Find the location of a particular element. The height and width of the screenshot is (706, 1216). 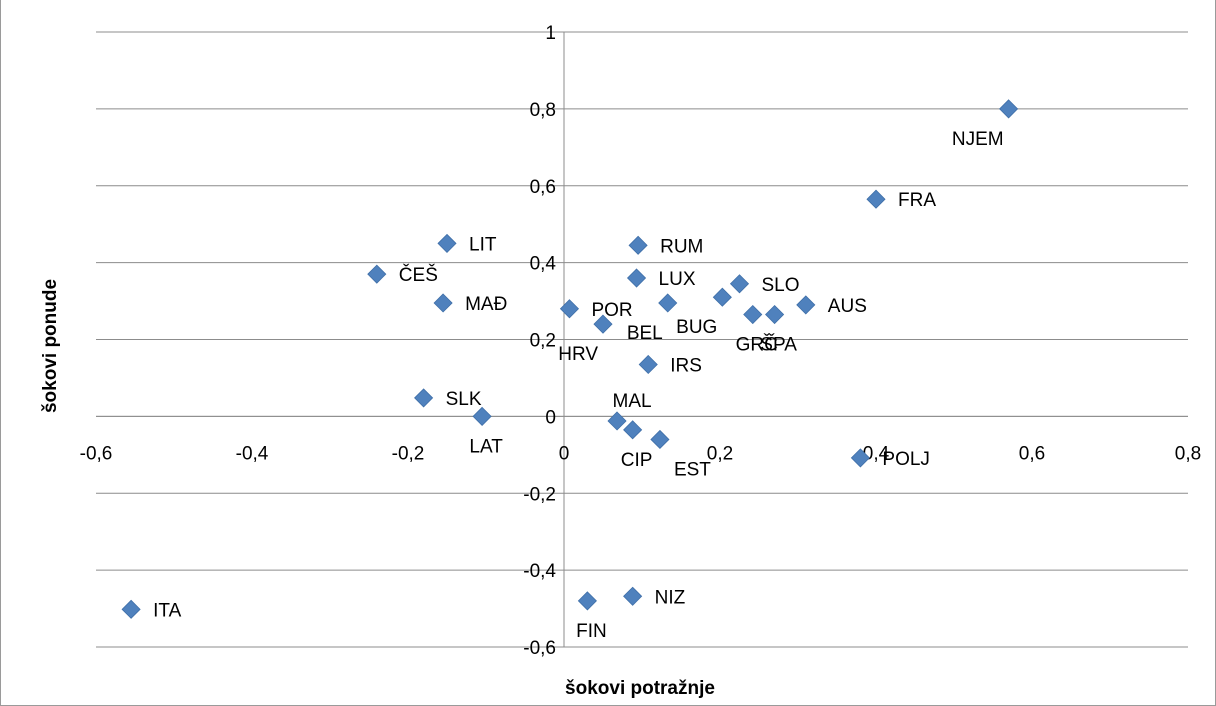

y-tick-label: 0,6 is located at coordinates (543, 187).